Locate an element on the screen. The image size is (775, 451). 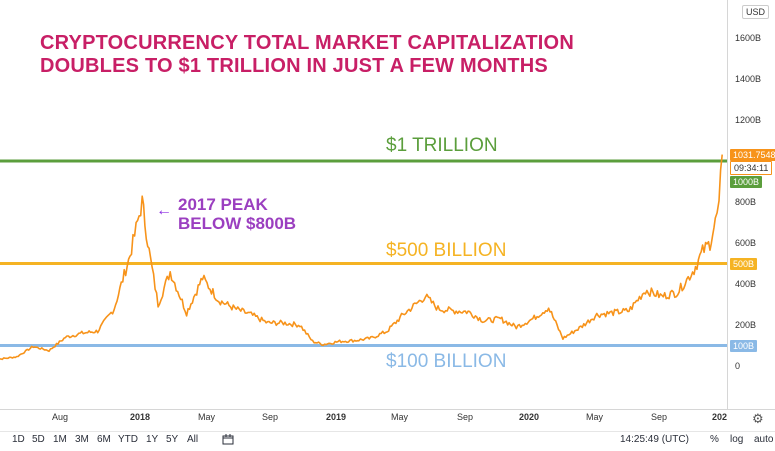
billion100-label: $100 BILLION is located at coordinates (446, 361).